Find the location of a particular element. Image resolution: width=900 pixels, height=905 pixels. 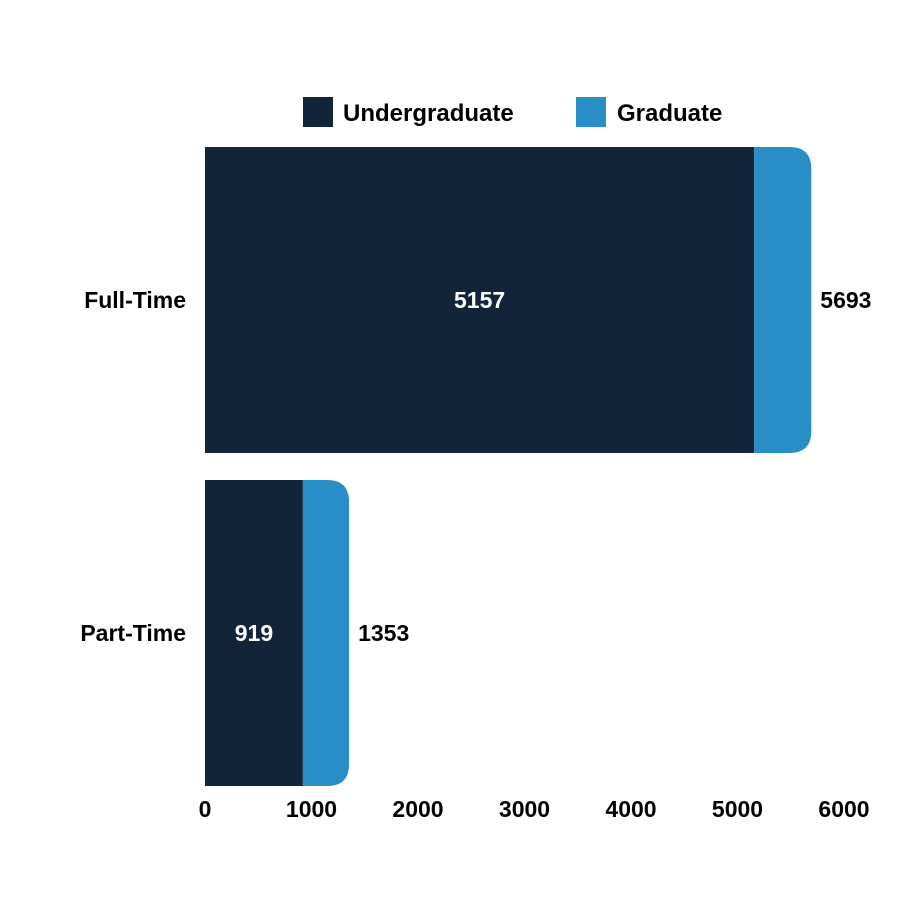

x-tick-label: 1000 is located at coordinates (311, 809).